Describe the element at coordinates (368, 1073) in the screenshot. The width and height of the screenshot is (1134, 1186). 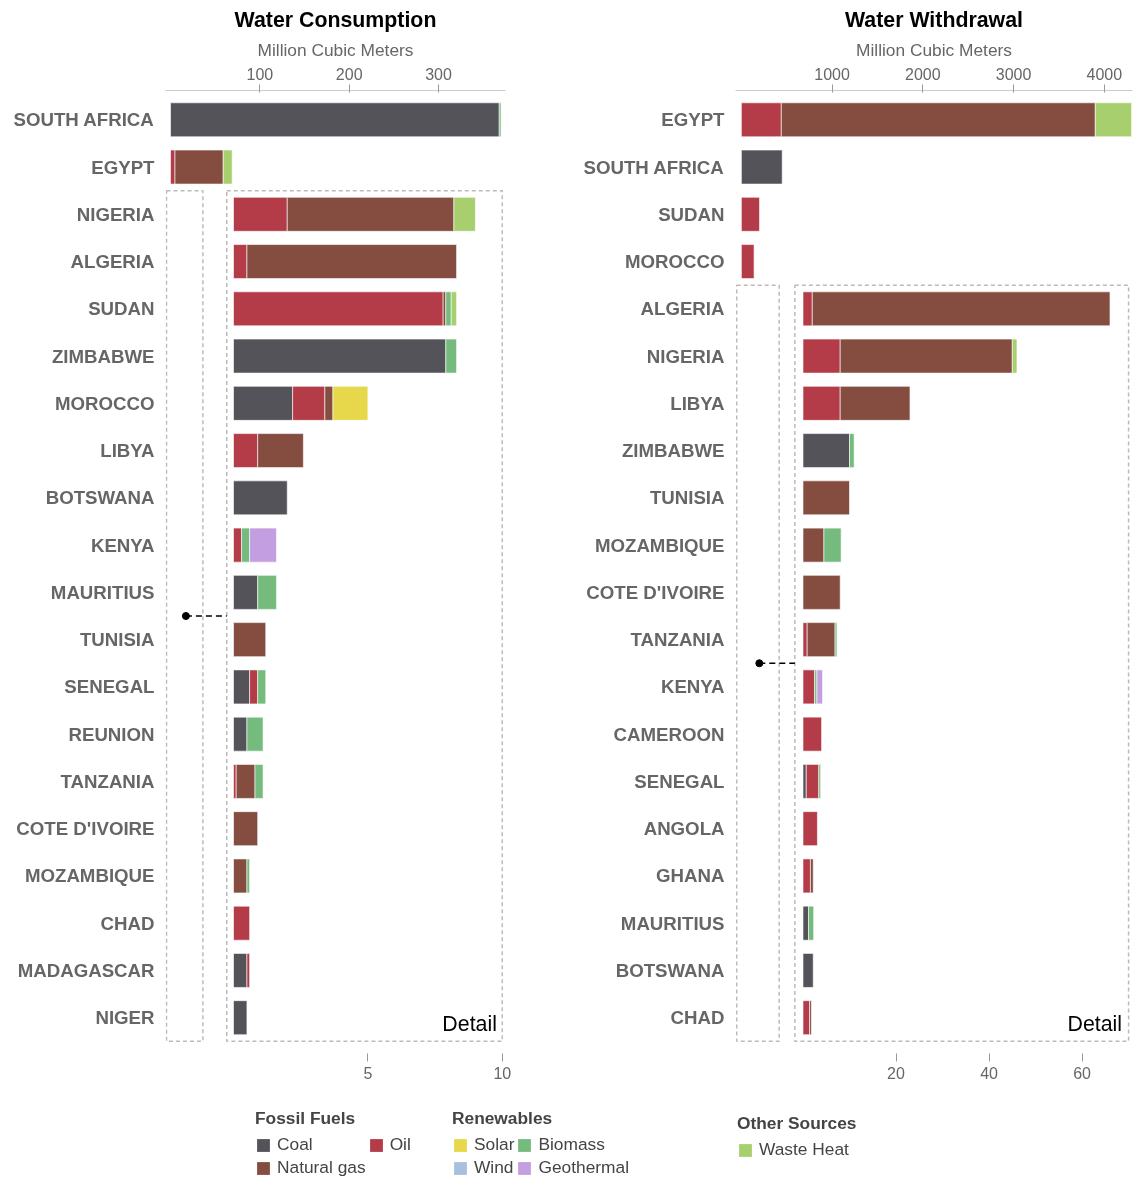
I see `x2-tick-label: 5` at that location.